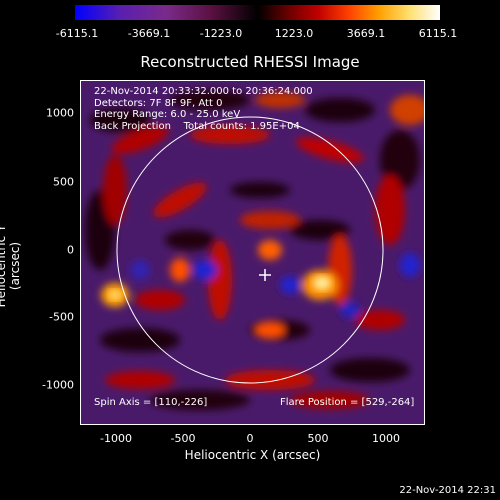 Image resolution: width=500 pixels, height=500 pixels. What do you see at coordinates (265, 275) in the screenshot?
I see `spin-axis-marker` at bounding box center [265, 275].